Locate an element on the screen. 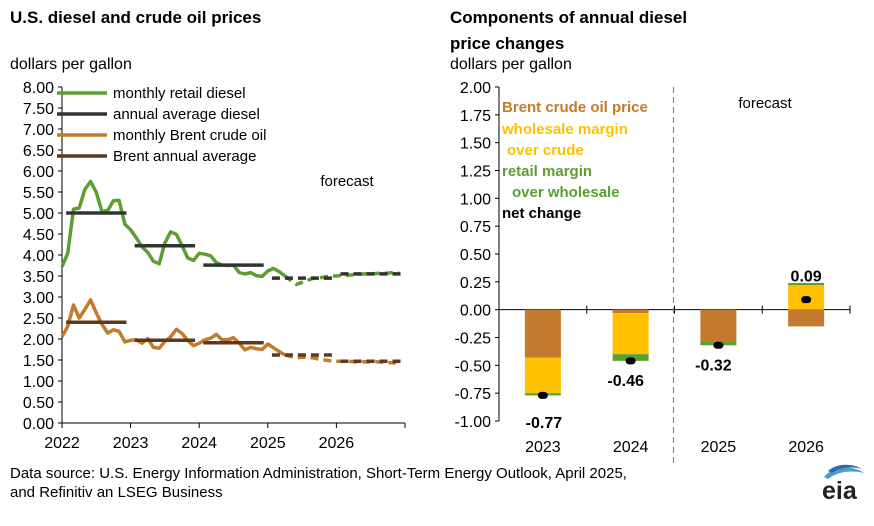  left-y-tick-label: 0.50 is located at coordinates (38, 403).